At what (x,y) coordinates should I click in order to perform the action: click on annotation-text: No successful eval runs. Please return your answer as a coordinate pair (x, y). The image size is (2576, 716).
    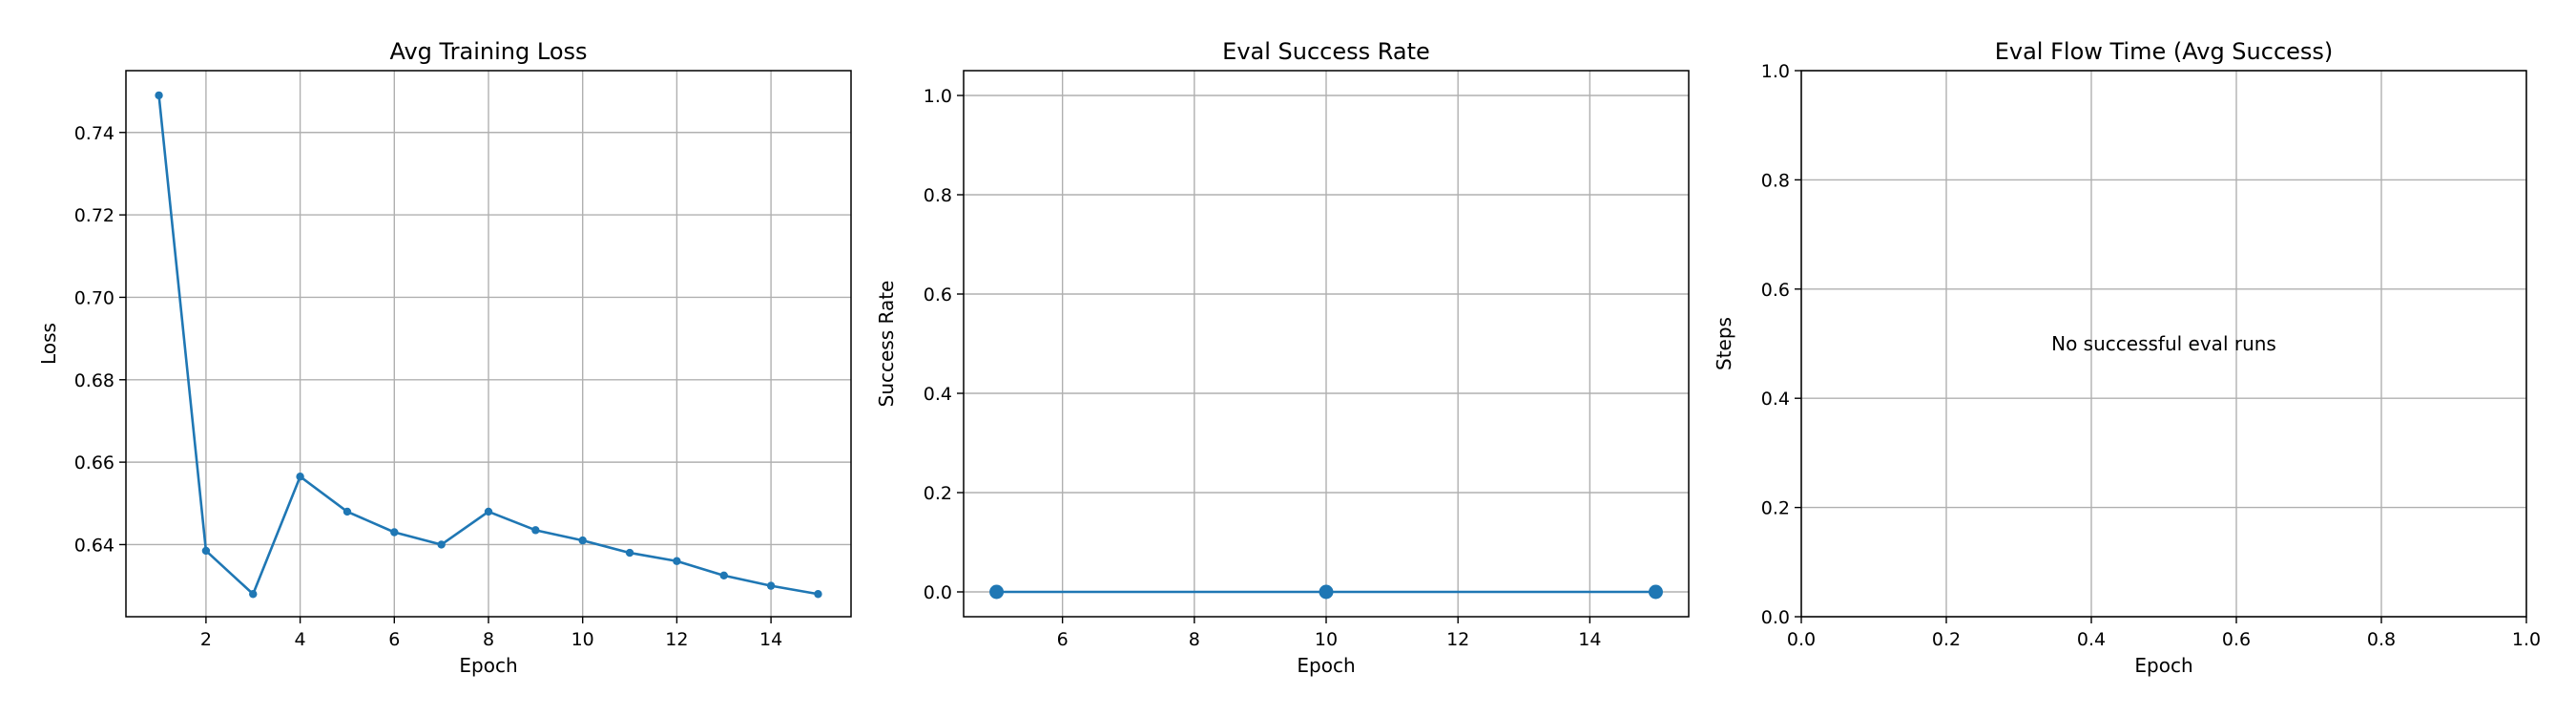
    Looking at the image, I should click on (2163, 343).